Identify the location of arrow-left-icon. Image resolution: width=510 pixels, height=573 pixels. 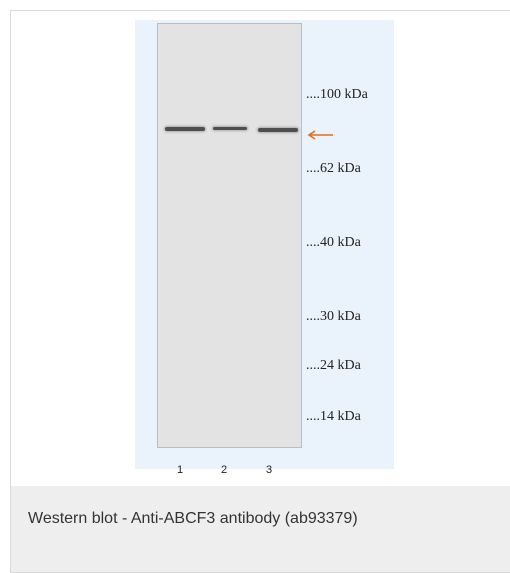
(320, 135).